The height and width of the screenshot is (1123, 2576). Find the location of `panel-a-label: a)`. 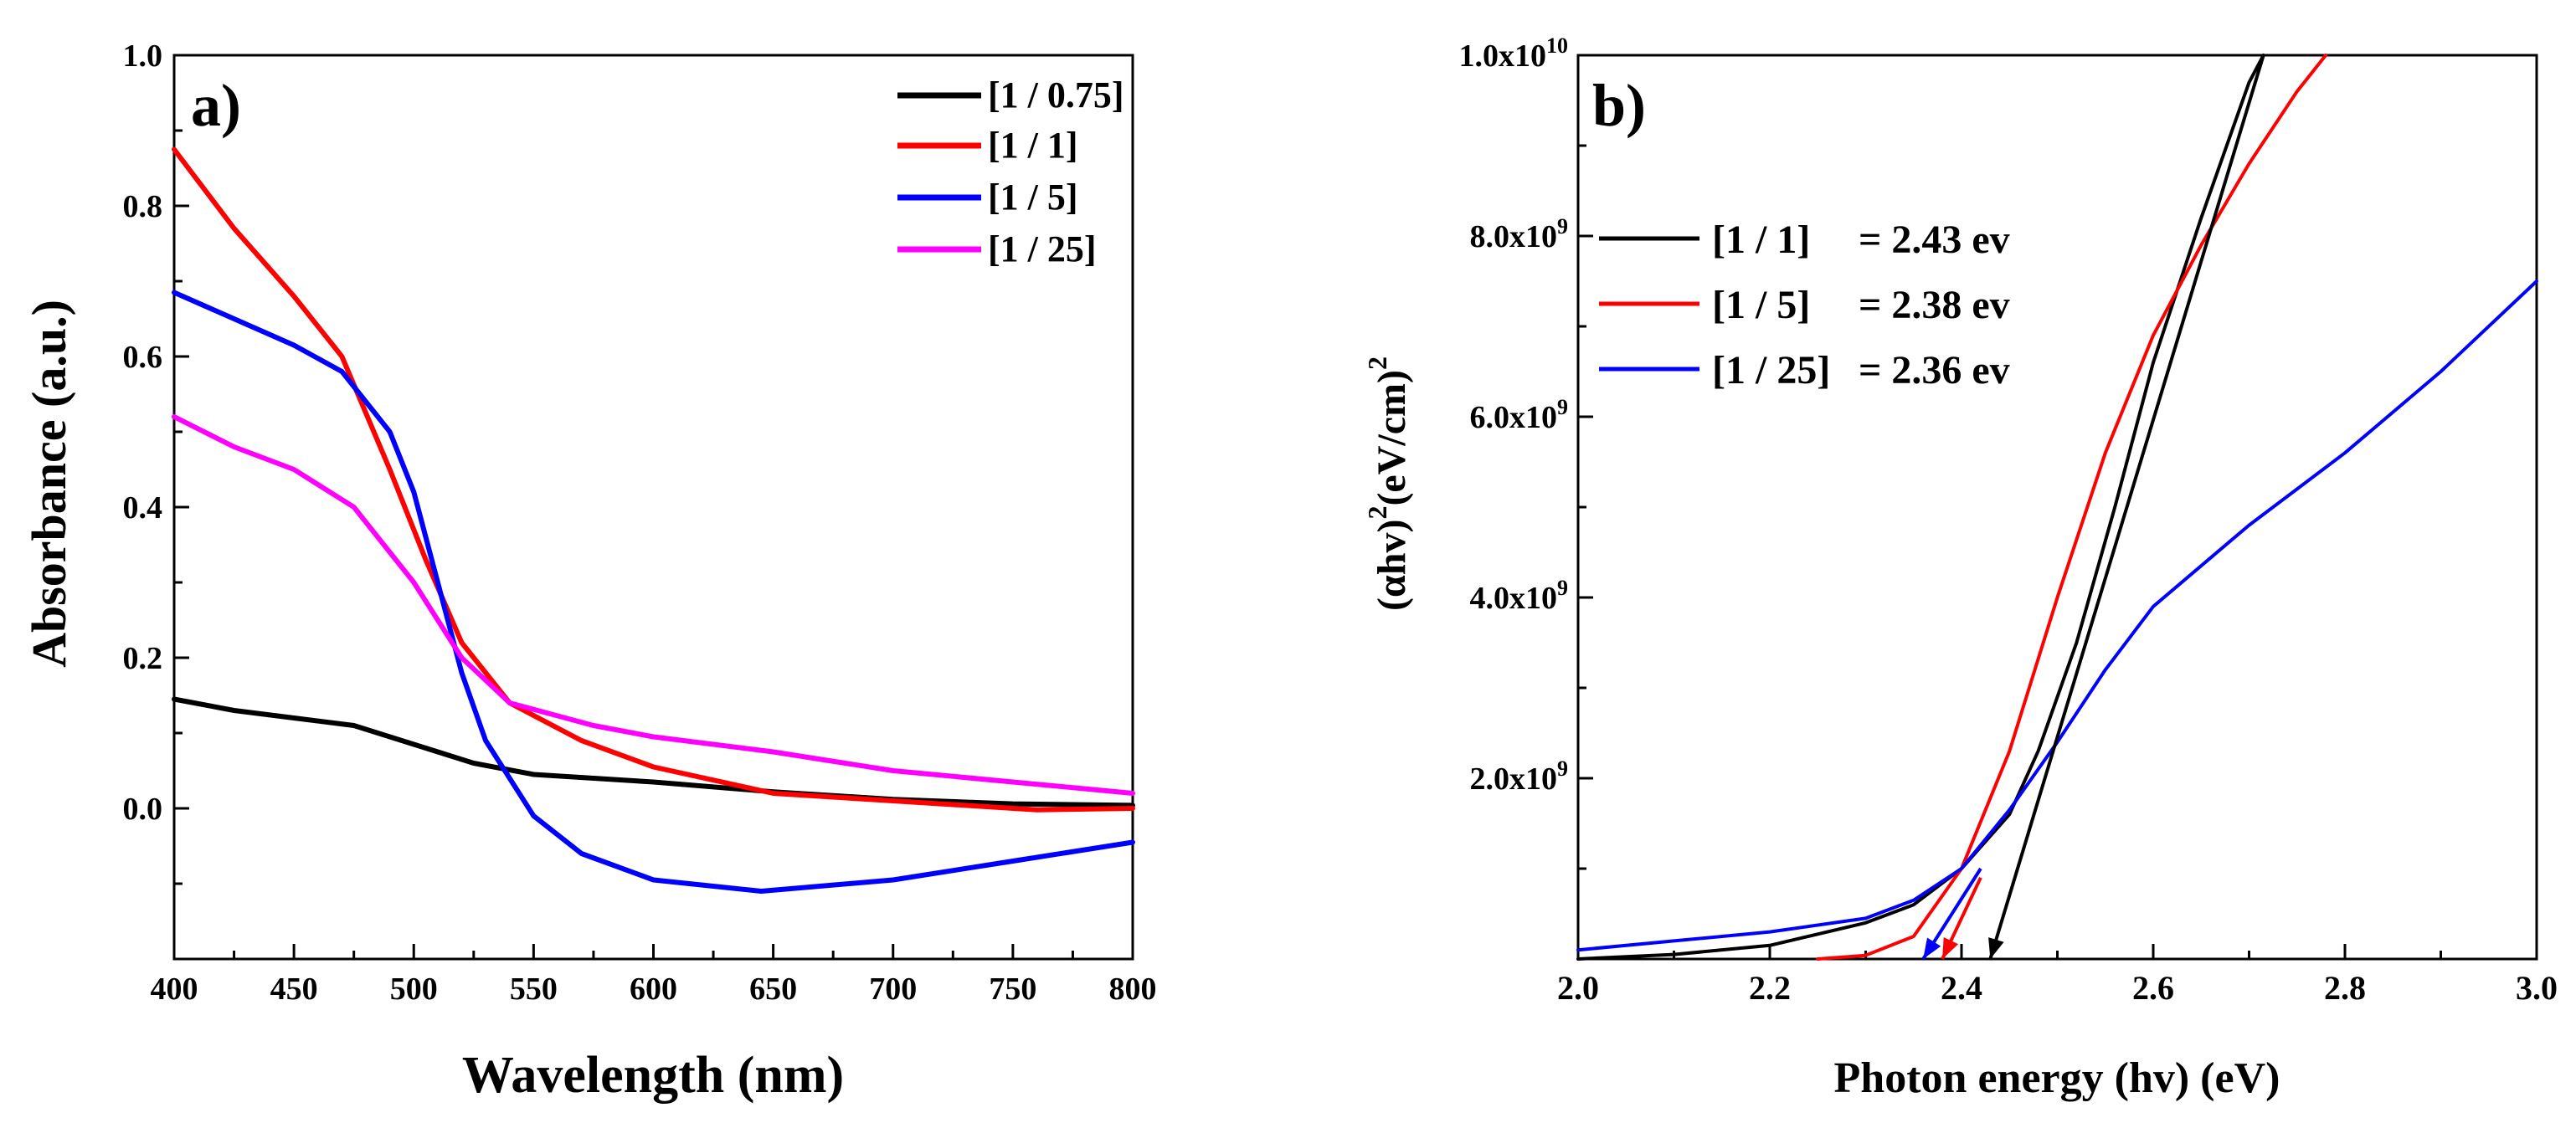

panel-a-label: a) is located at coordinates (216, 105).